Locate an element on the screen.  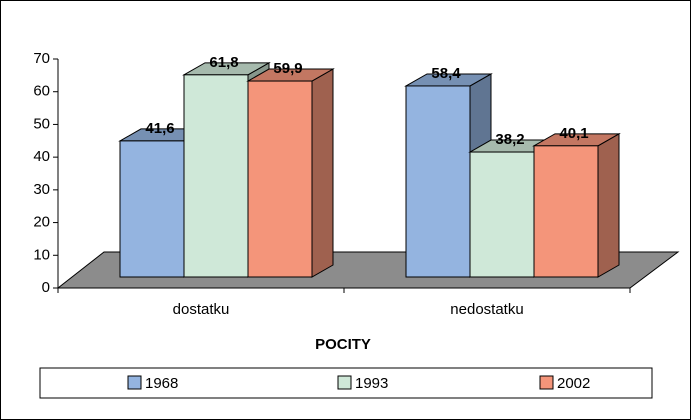
value-label: 41,6 is located at coordinates (159, 128).